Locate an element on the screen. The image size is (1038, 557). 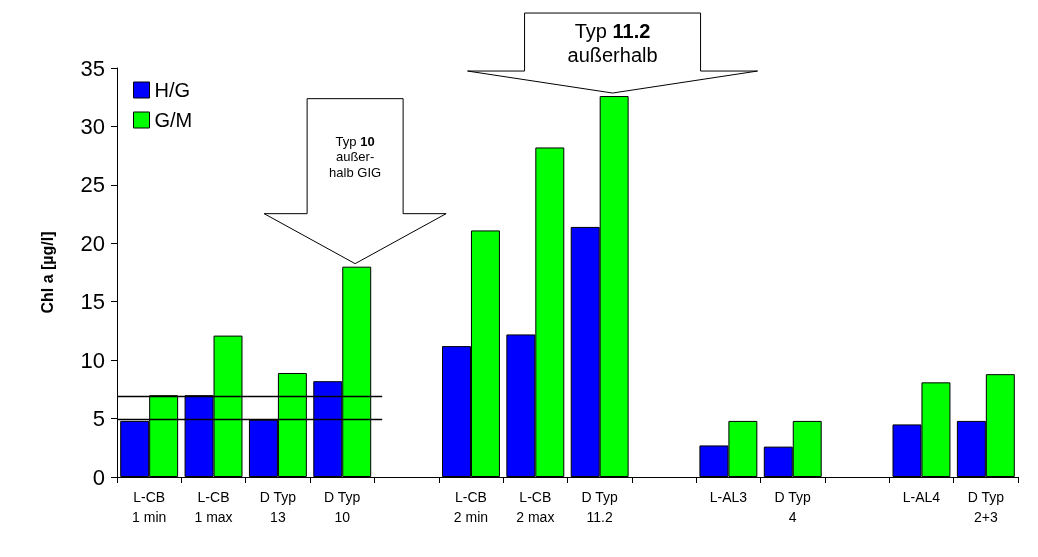
y-tick-label: 35 is located at coordinates (92, 68).